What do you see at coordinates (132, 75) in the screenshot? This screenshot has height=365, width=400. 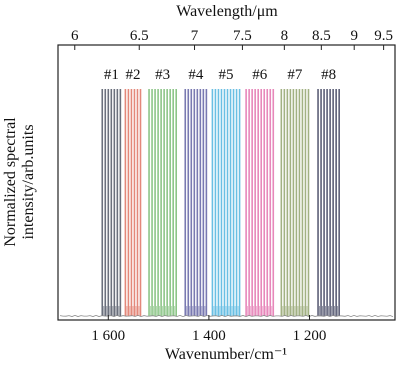 I see `band-label: #2` at bounding box center [132, 75].